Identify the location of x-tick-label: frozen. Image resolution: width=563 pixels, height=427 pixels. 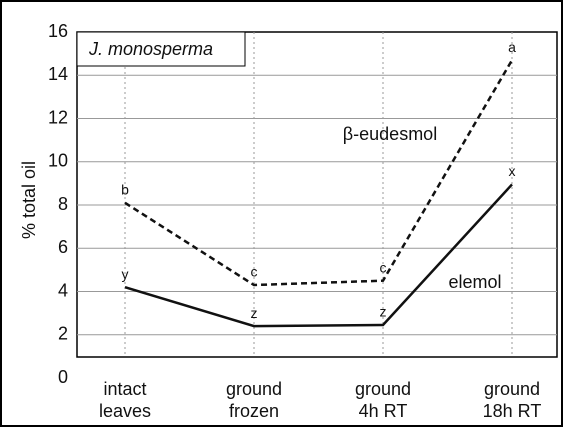
(254, 411).